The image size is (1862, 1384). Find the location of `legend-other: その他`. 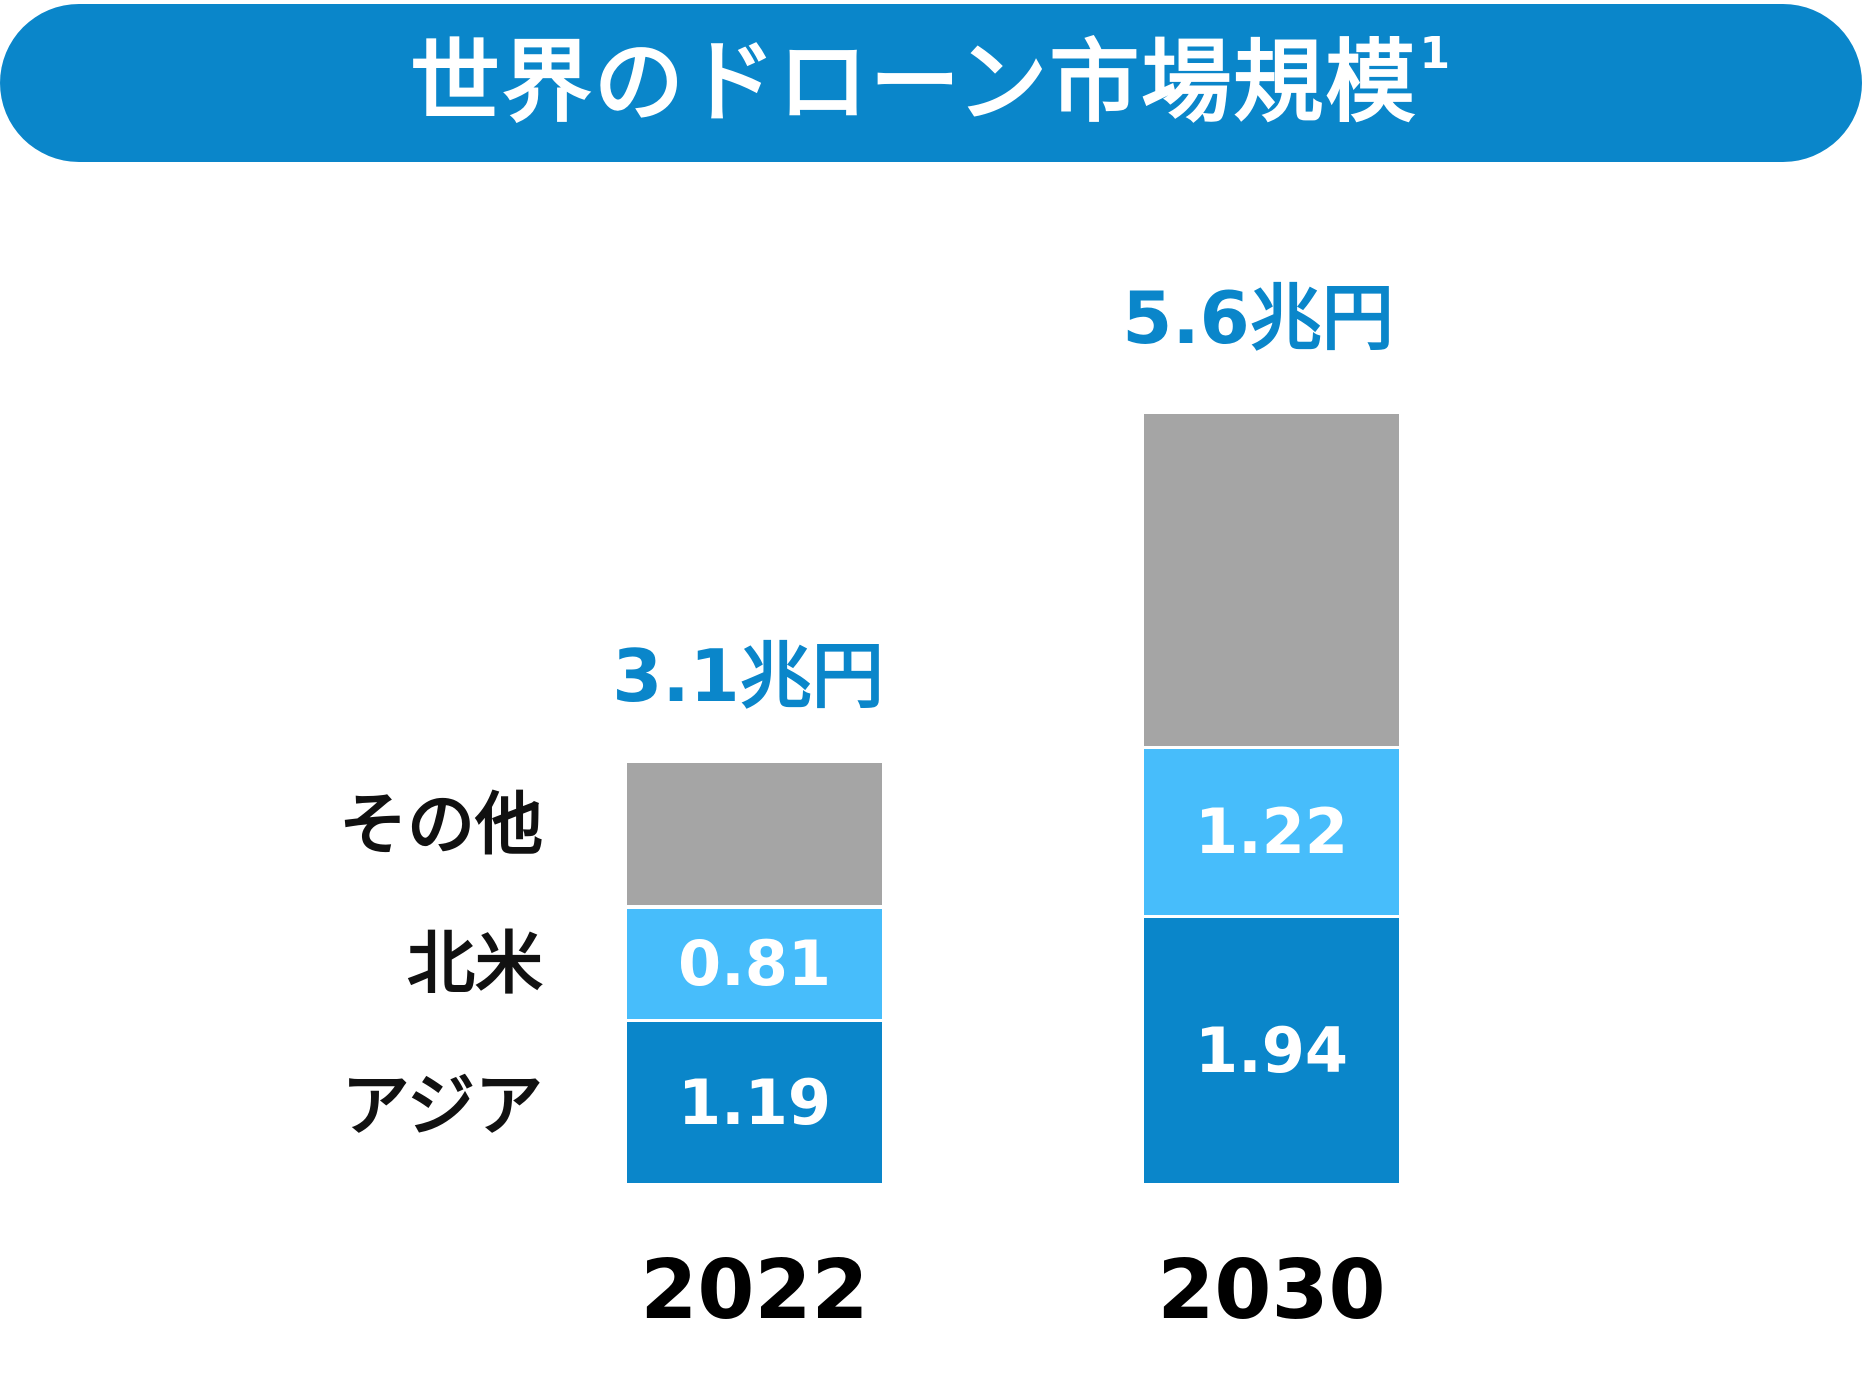

legend-other: その他 is located at coordinates (440, 825).